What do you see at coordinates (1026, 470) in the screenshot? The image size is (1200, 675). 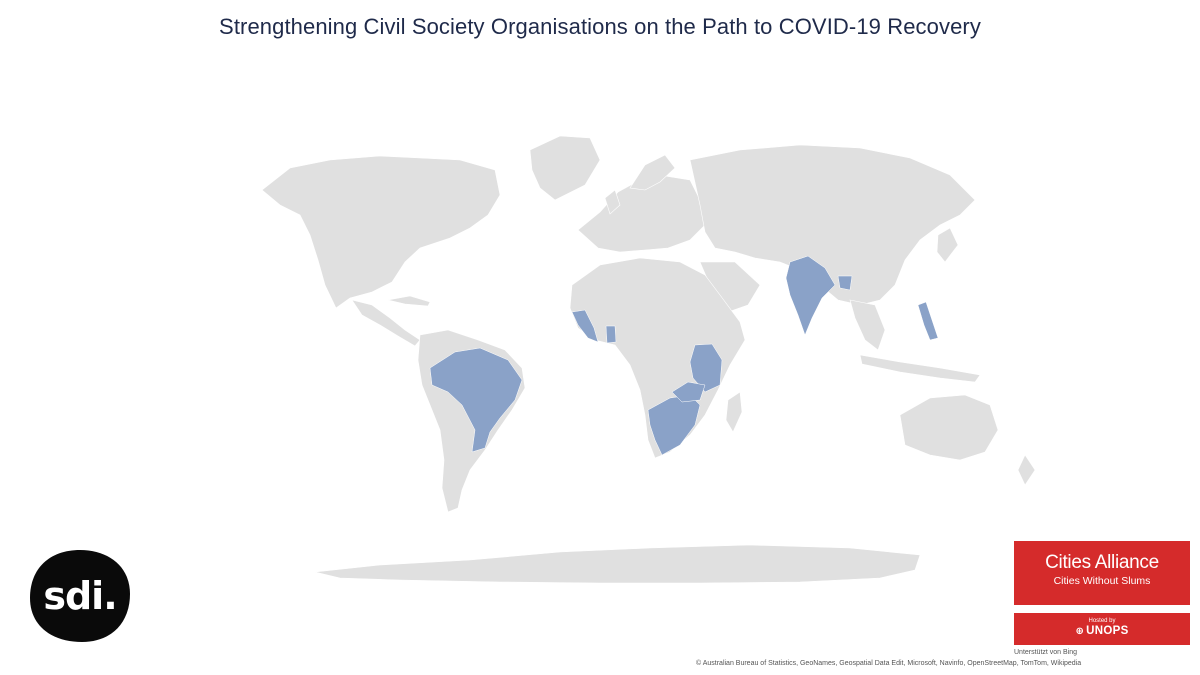 I see `new-zealand` at bounding box center [1026, 470].